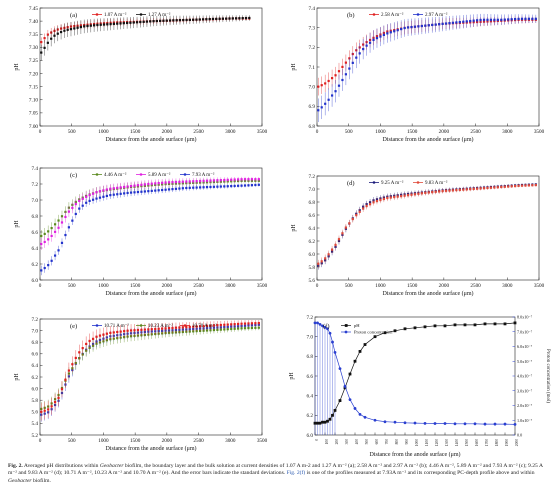  I want to click on y-right-tick-label-f-7: 7.0x10⁻⁷, so click(525, 331).